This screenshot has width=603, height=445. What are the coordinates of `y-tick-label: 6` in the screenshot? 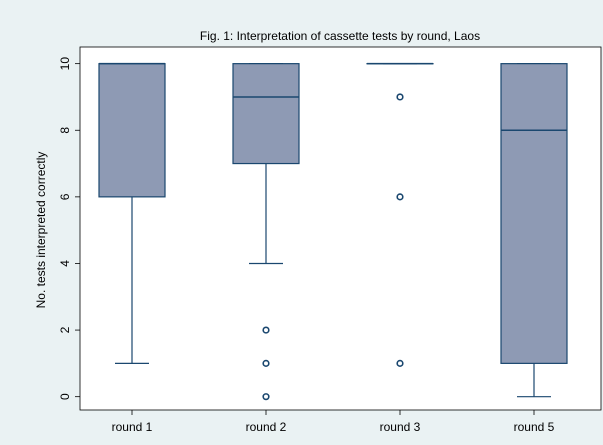 It's located at (65, 196).